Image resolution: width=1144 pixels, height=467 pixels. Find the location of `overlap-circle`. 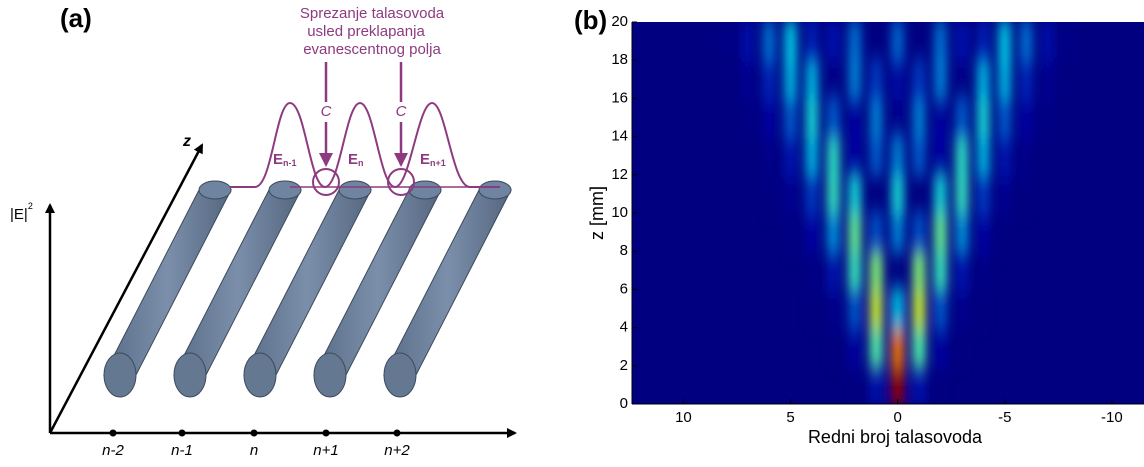

overlap-circle is located at coordinates (401, 182).